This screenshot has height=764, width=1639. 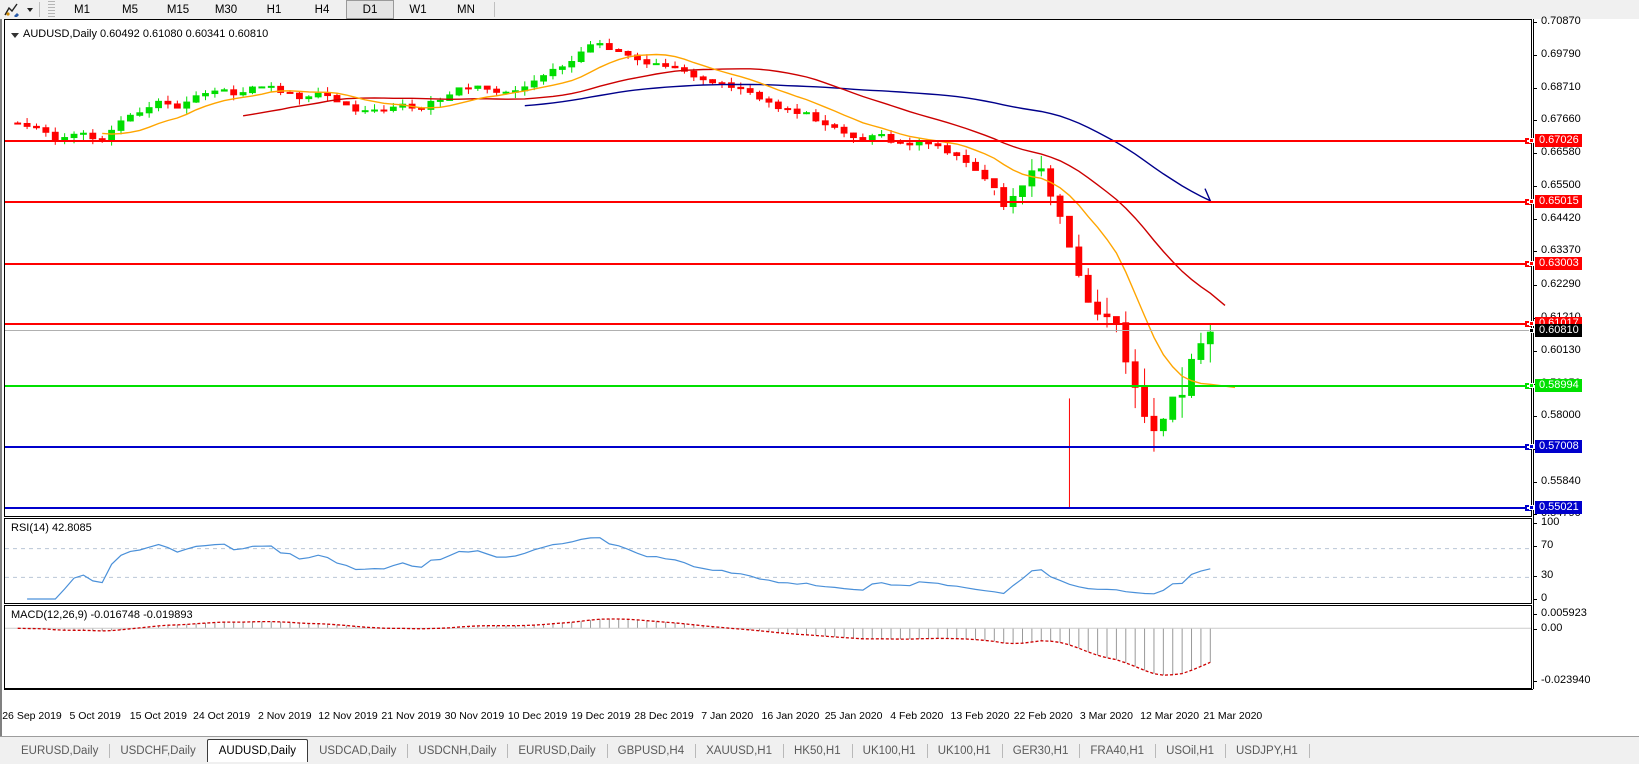 What do you see at coordinates (226, 9) in the screenshot?
I see `timeframe-m30: M30` at bounding box center [226, 9].